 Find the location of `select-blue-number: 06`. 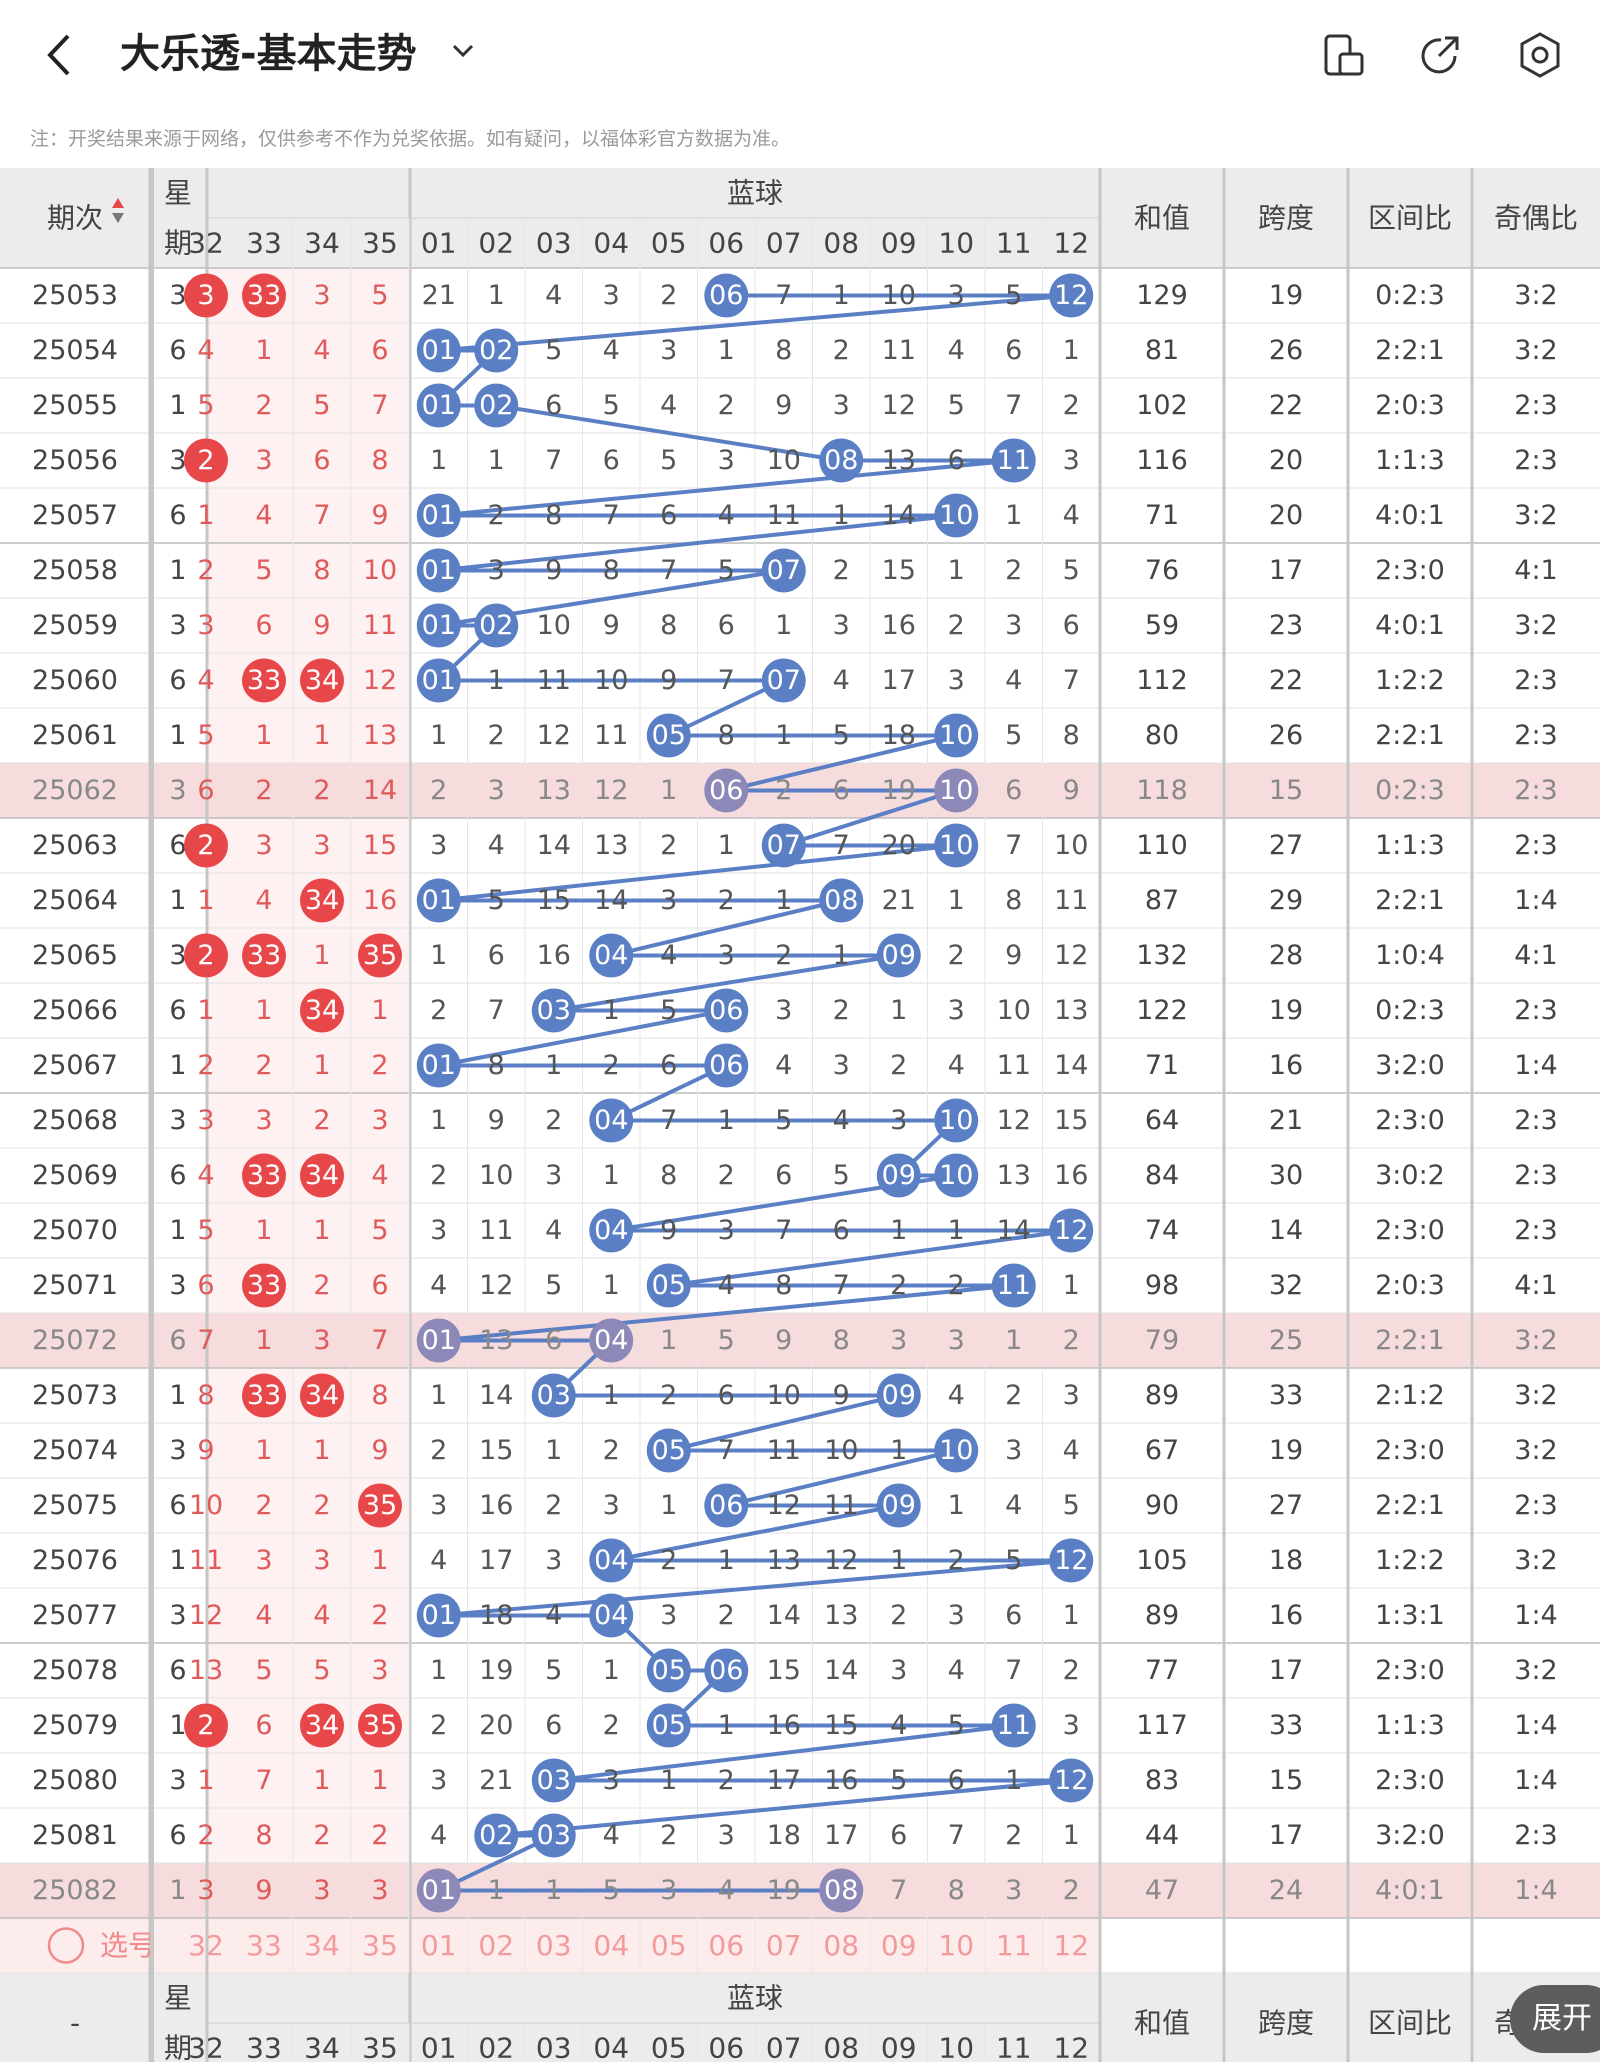

select-blue-number: 06 is located at coordinates (726, 1945).